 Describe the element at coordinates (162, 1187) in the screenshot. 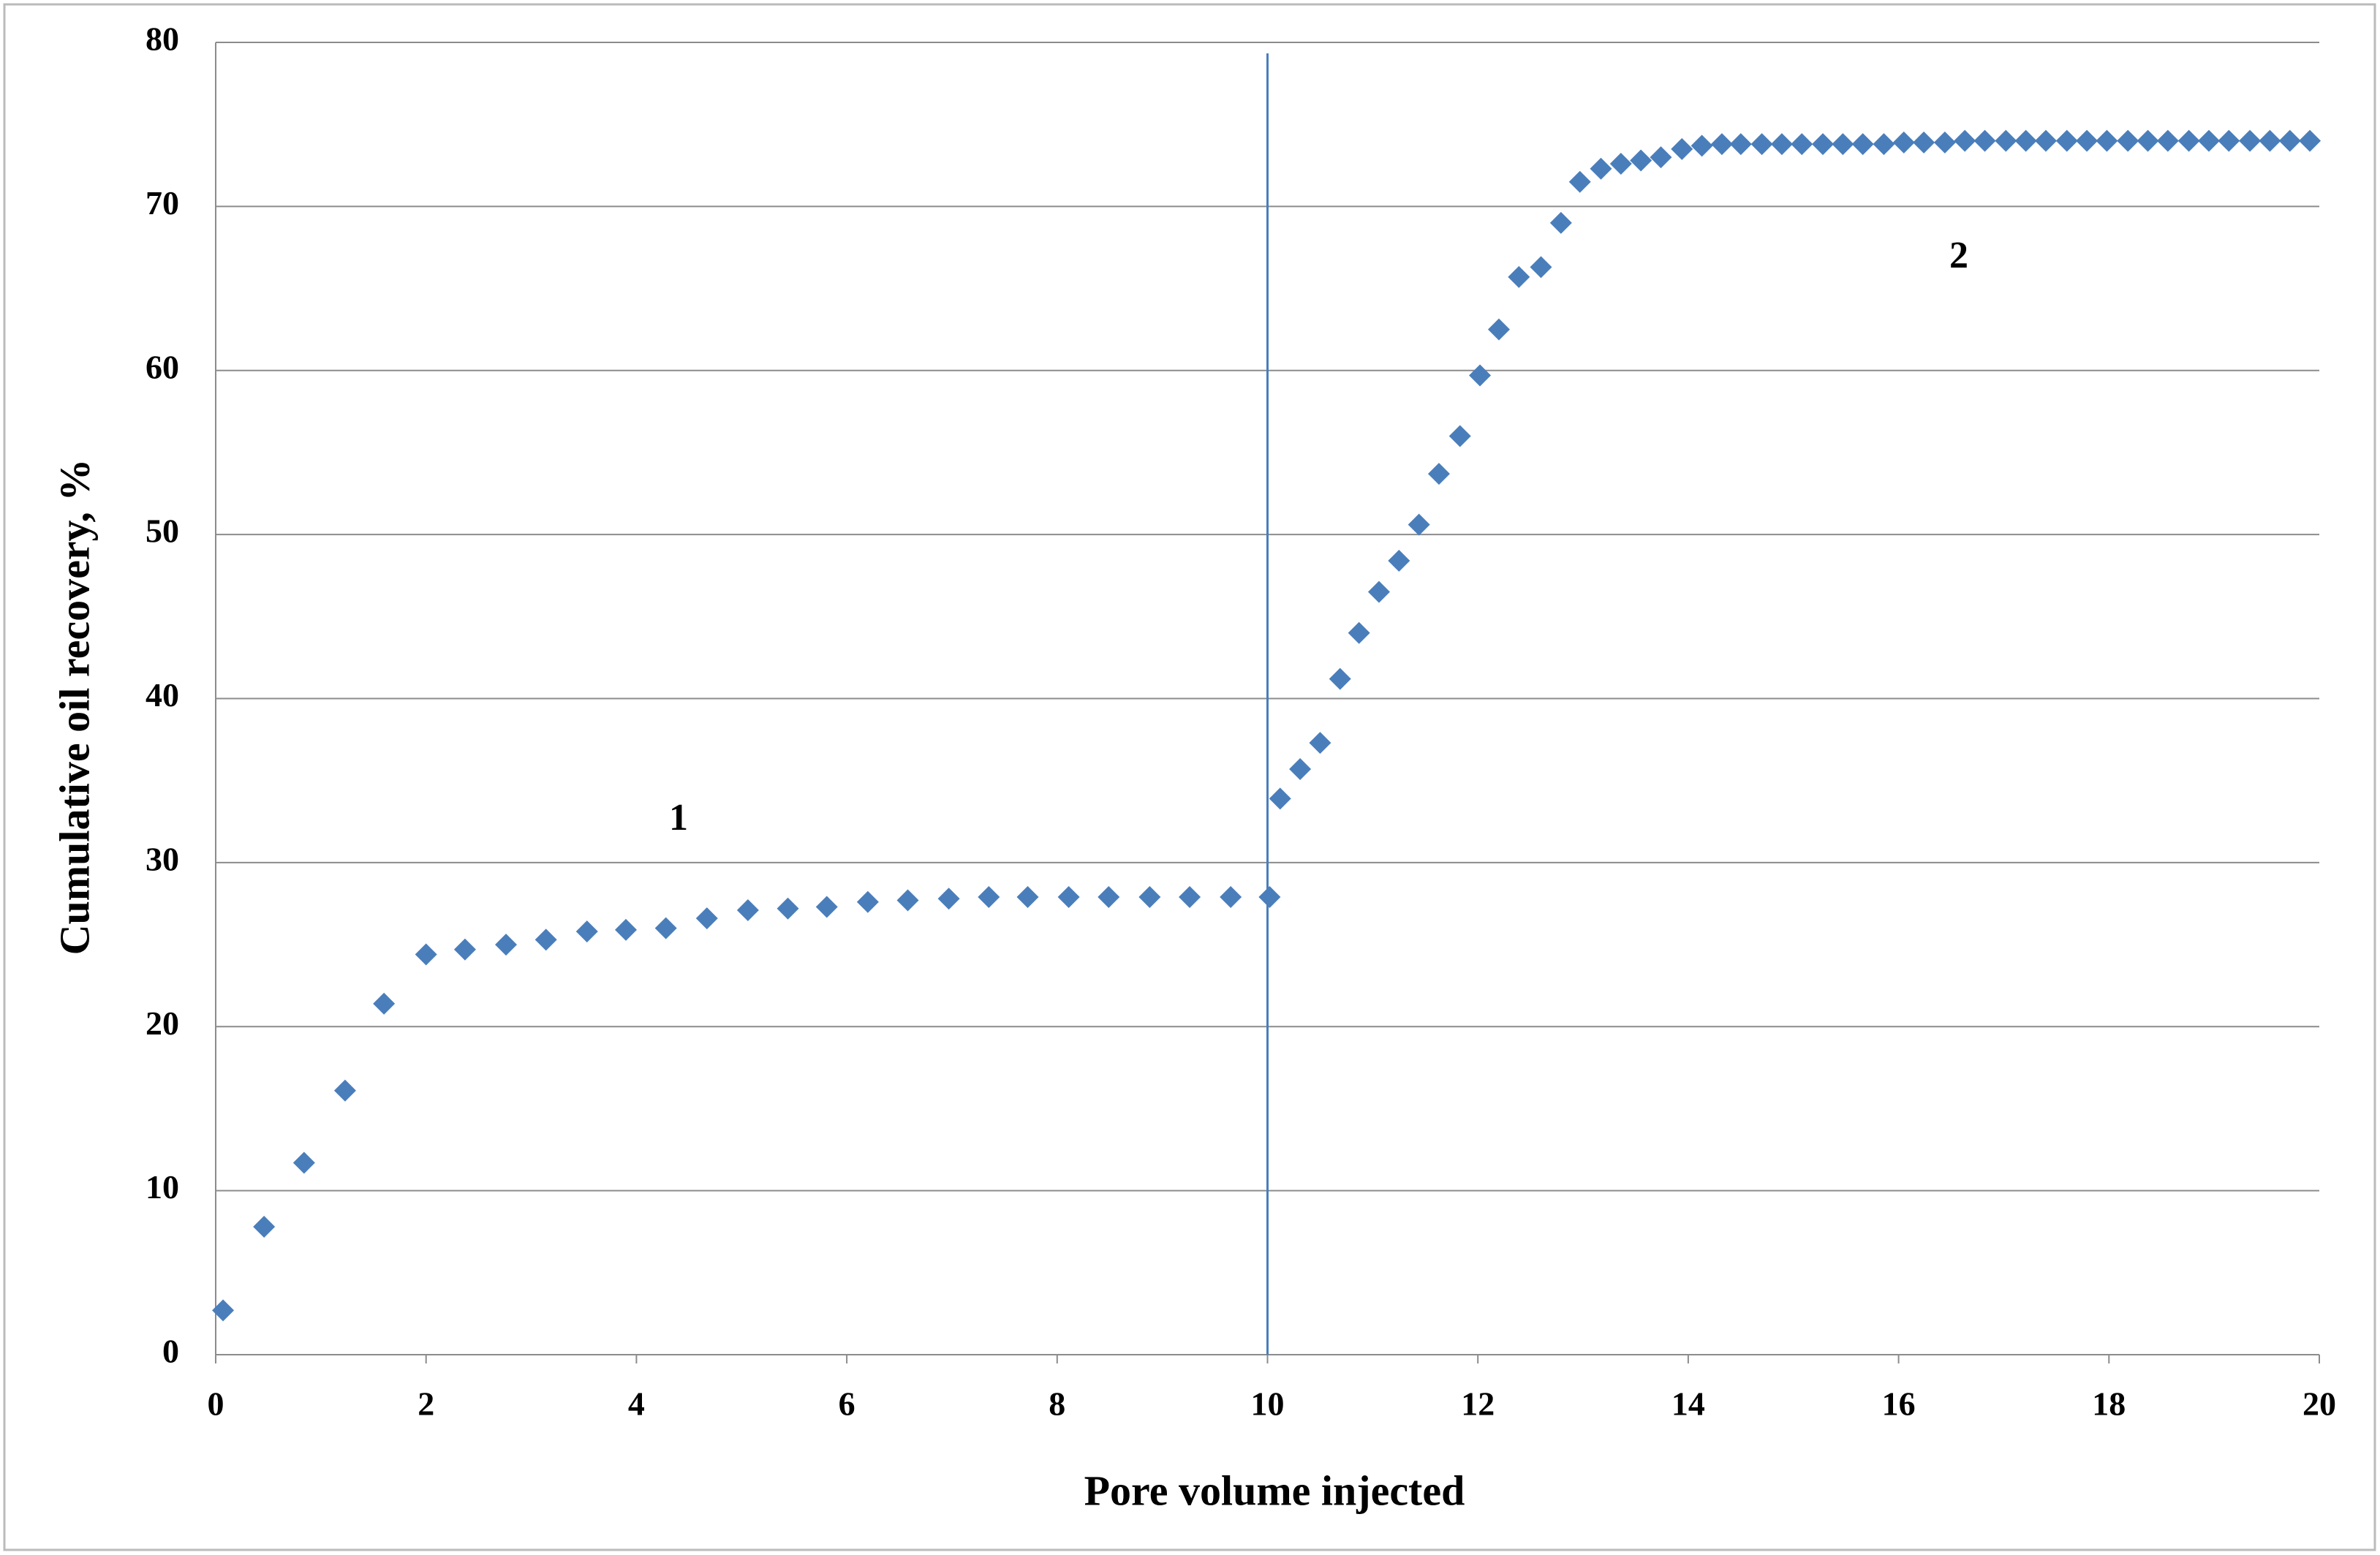

I see `y-tick-label: 10` at that location.